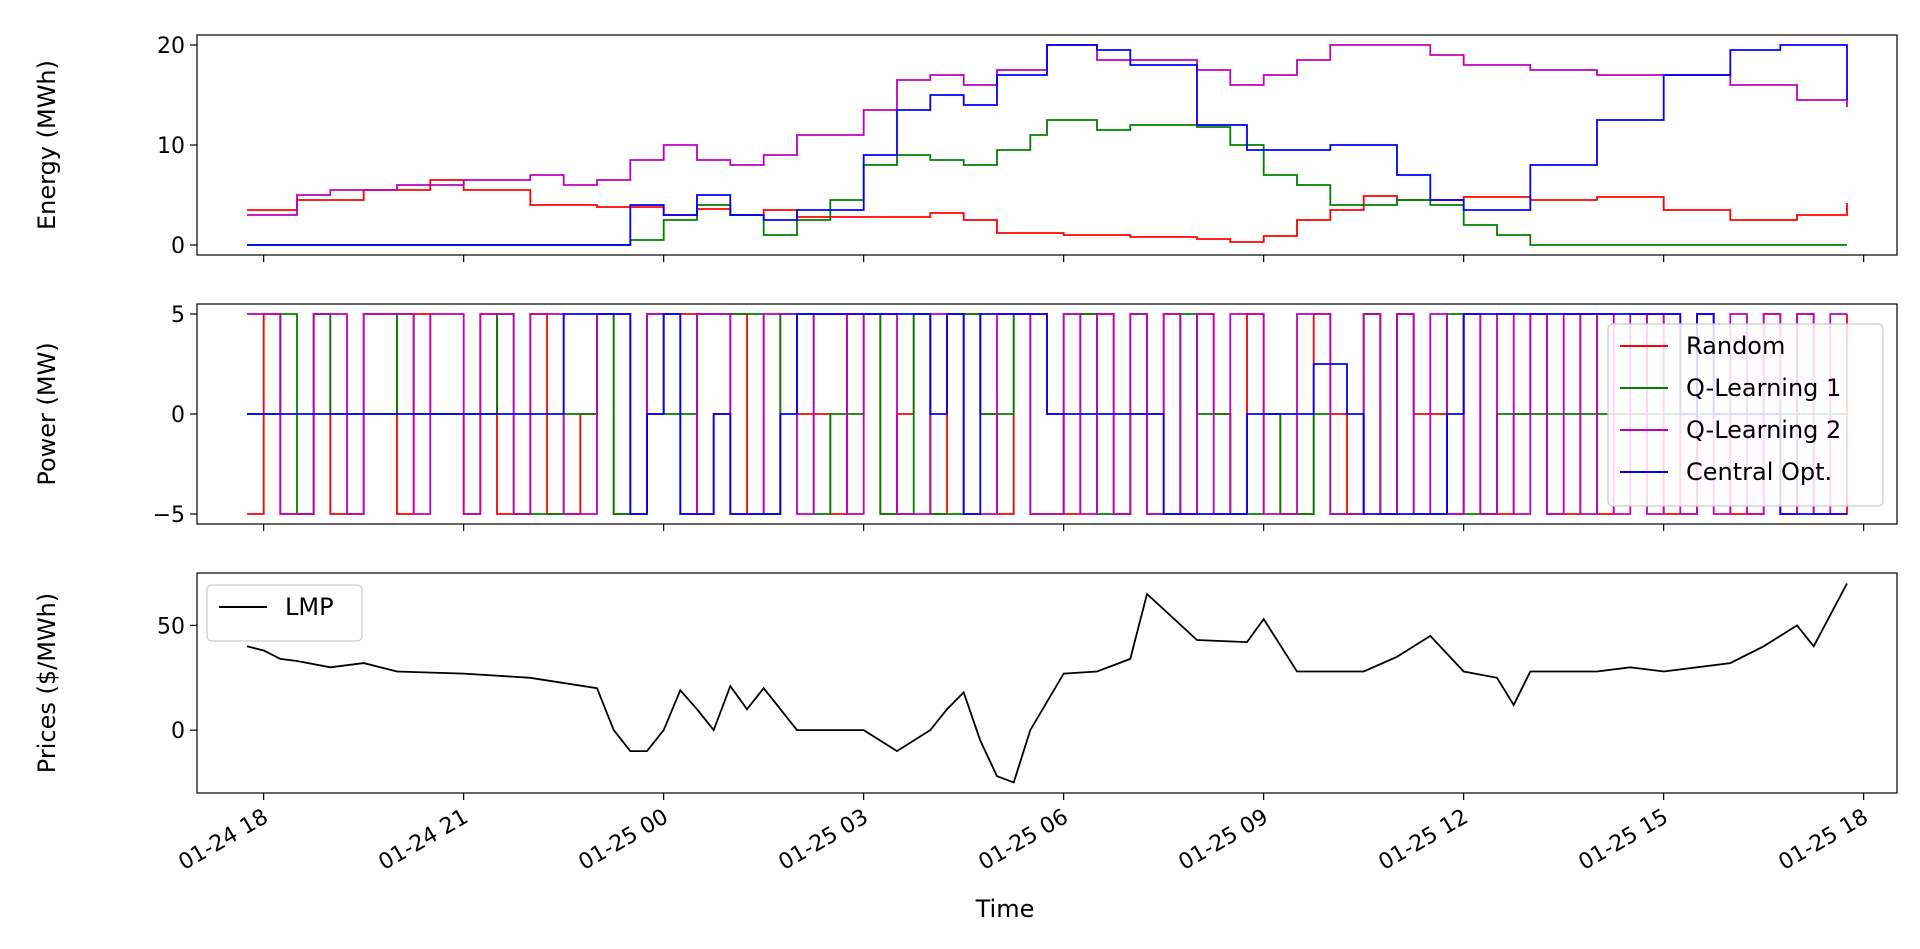 The image size is (1920, 949). Describe the element at coordinates (1735, 346) in the screenshot. I see `legend-entry-random: Random` at that location.